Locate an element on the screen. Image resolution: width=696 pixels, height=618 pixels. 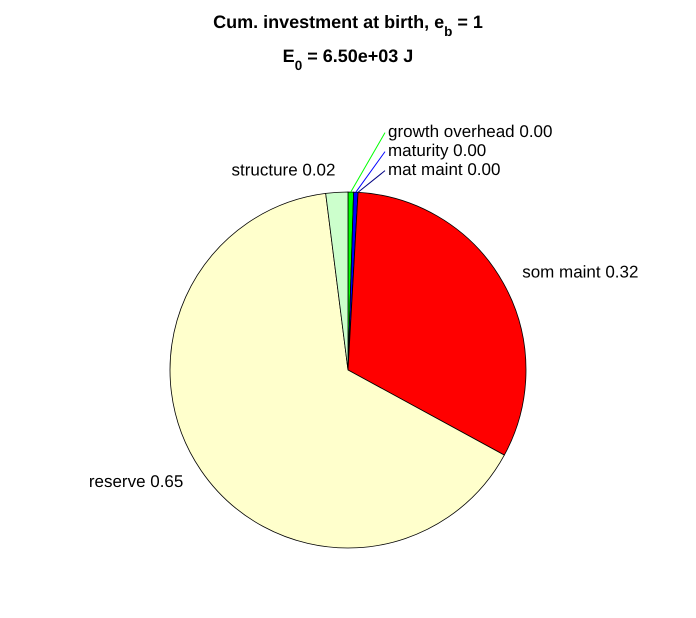
chart-title: Cum. investment at birth, e$_{b}$ = 1 is located at coordinates (348, 25).